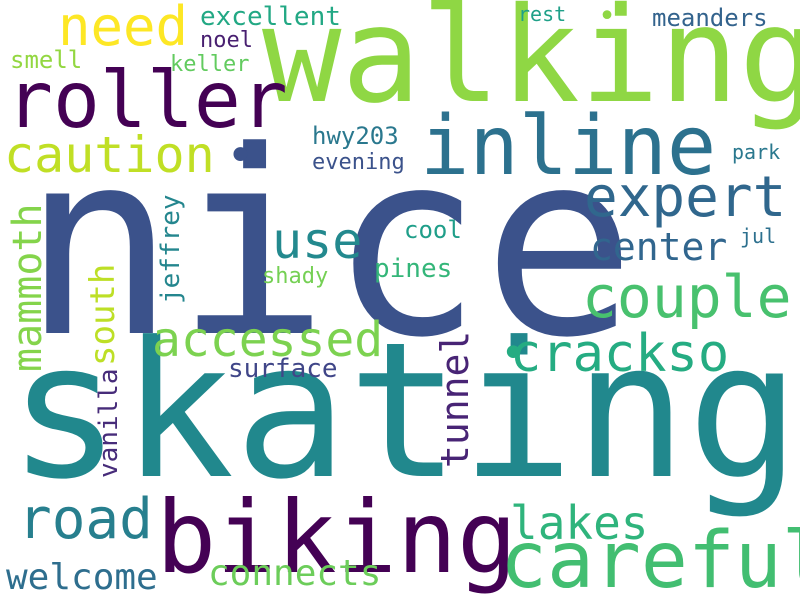 This screenshot has height=600, width=800. I want to click on word-walking: walking, so click(531, 66).